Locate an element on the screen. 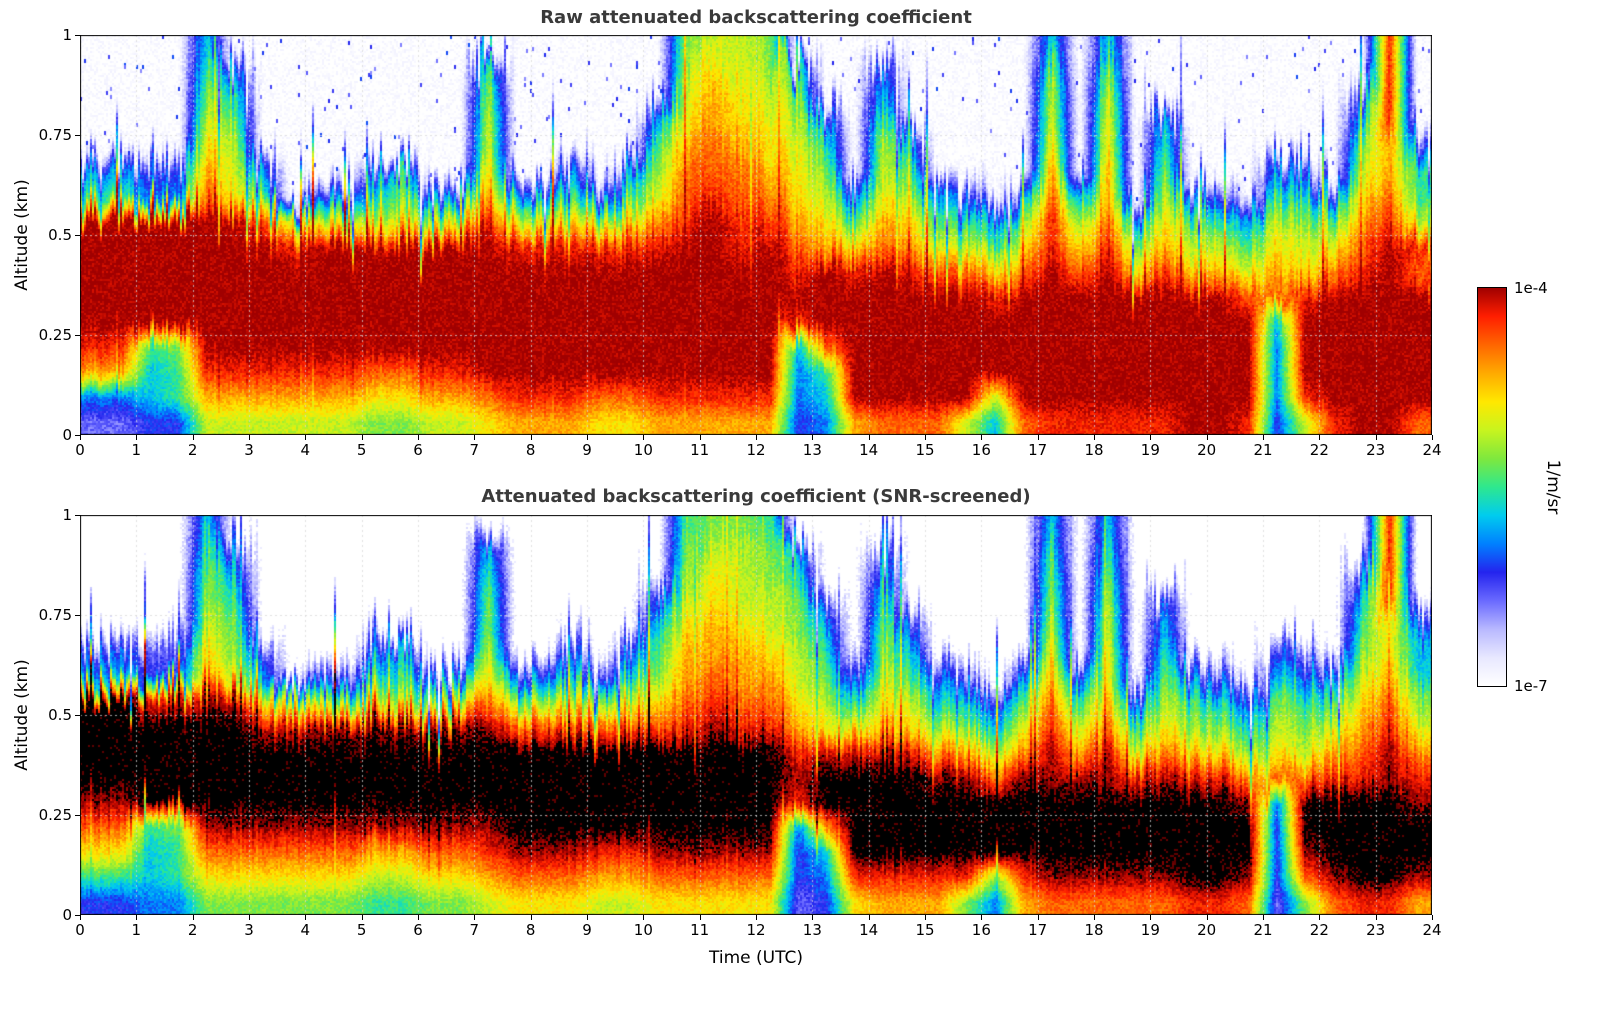  x-tick-label: 8 is located at coordinates (530, 450).